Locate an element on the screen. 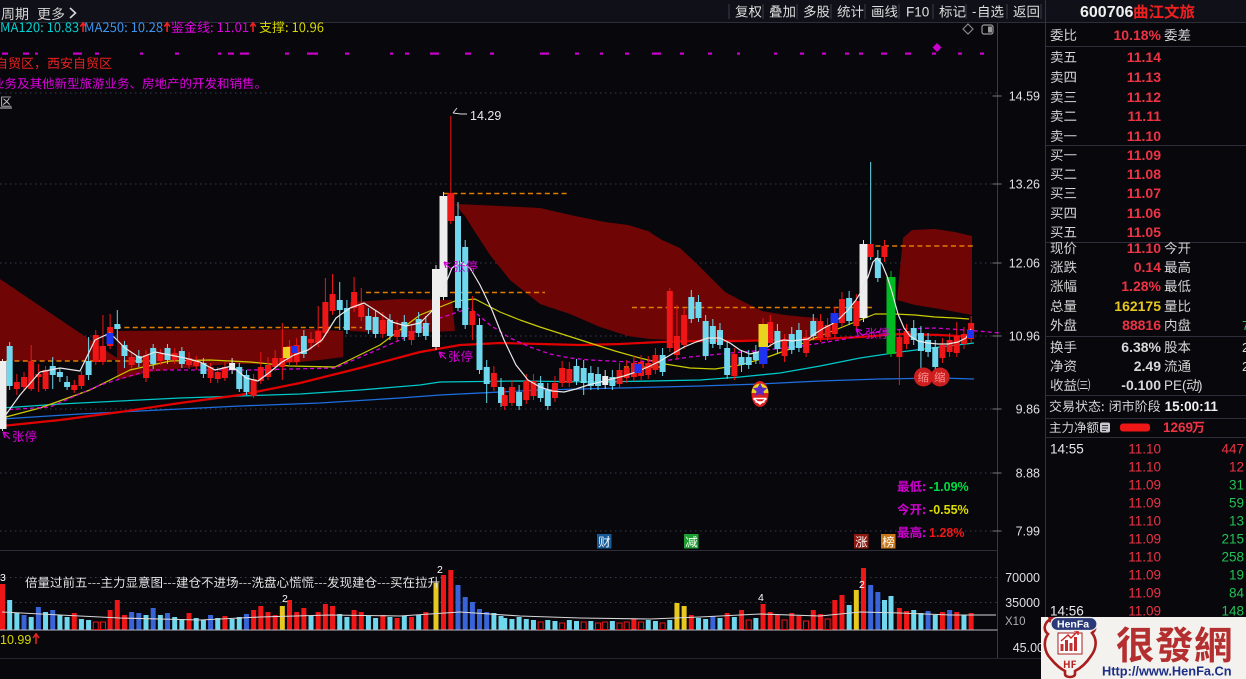 The image size is (1246, 679). svg-text: 11.14 is located at coordinates (1144, 57).